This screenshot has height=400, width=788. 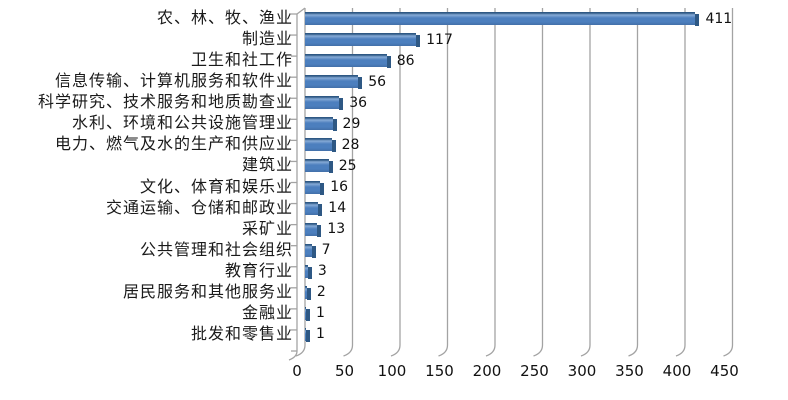 I want to click on value-label: 14, so click(x=337, y=208).